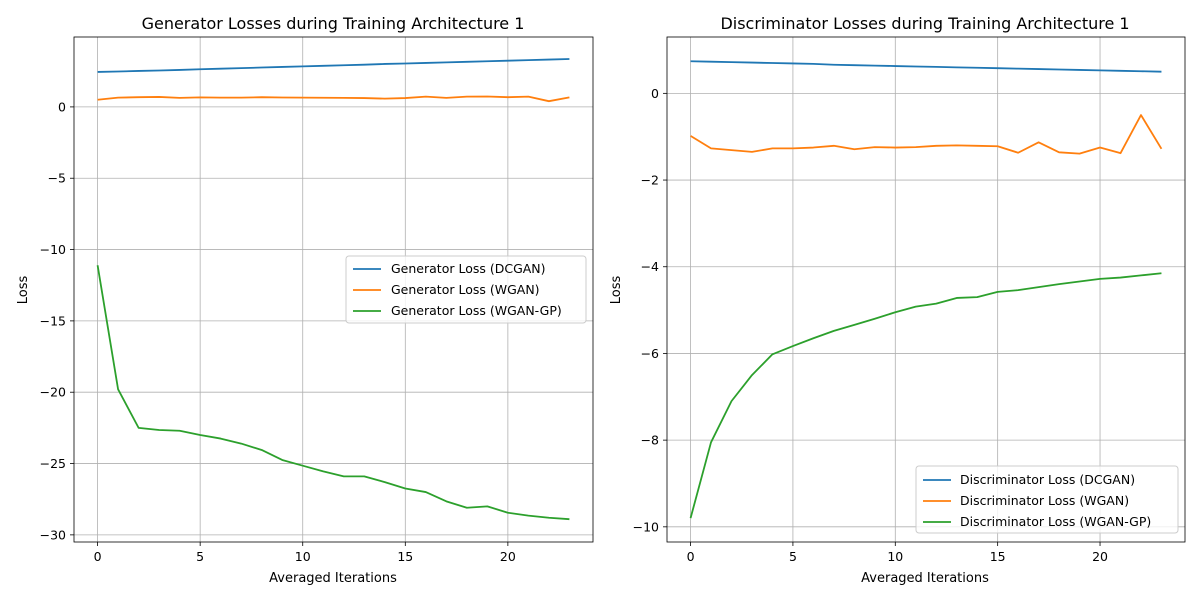 The width and height of the screenshot is (1200, 600). I want to click on y-tick-label: −5, so click(57, 178).